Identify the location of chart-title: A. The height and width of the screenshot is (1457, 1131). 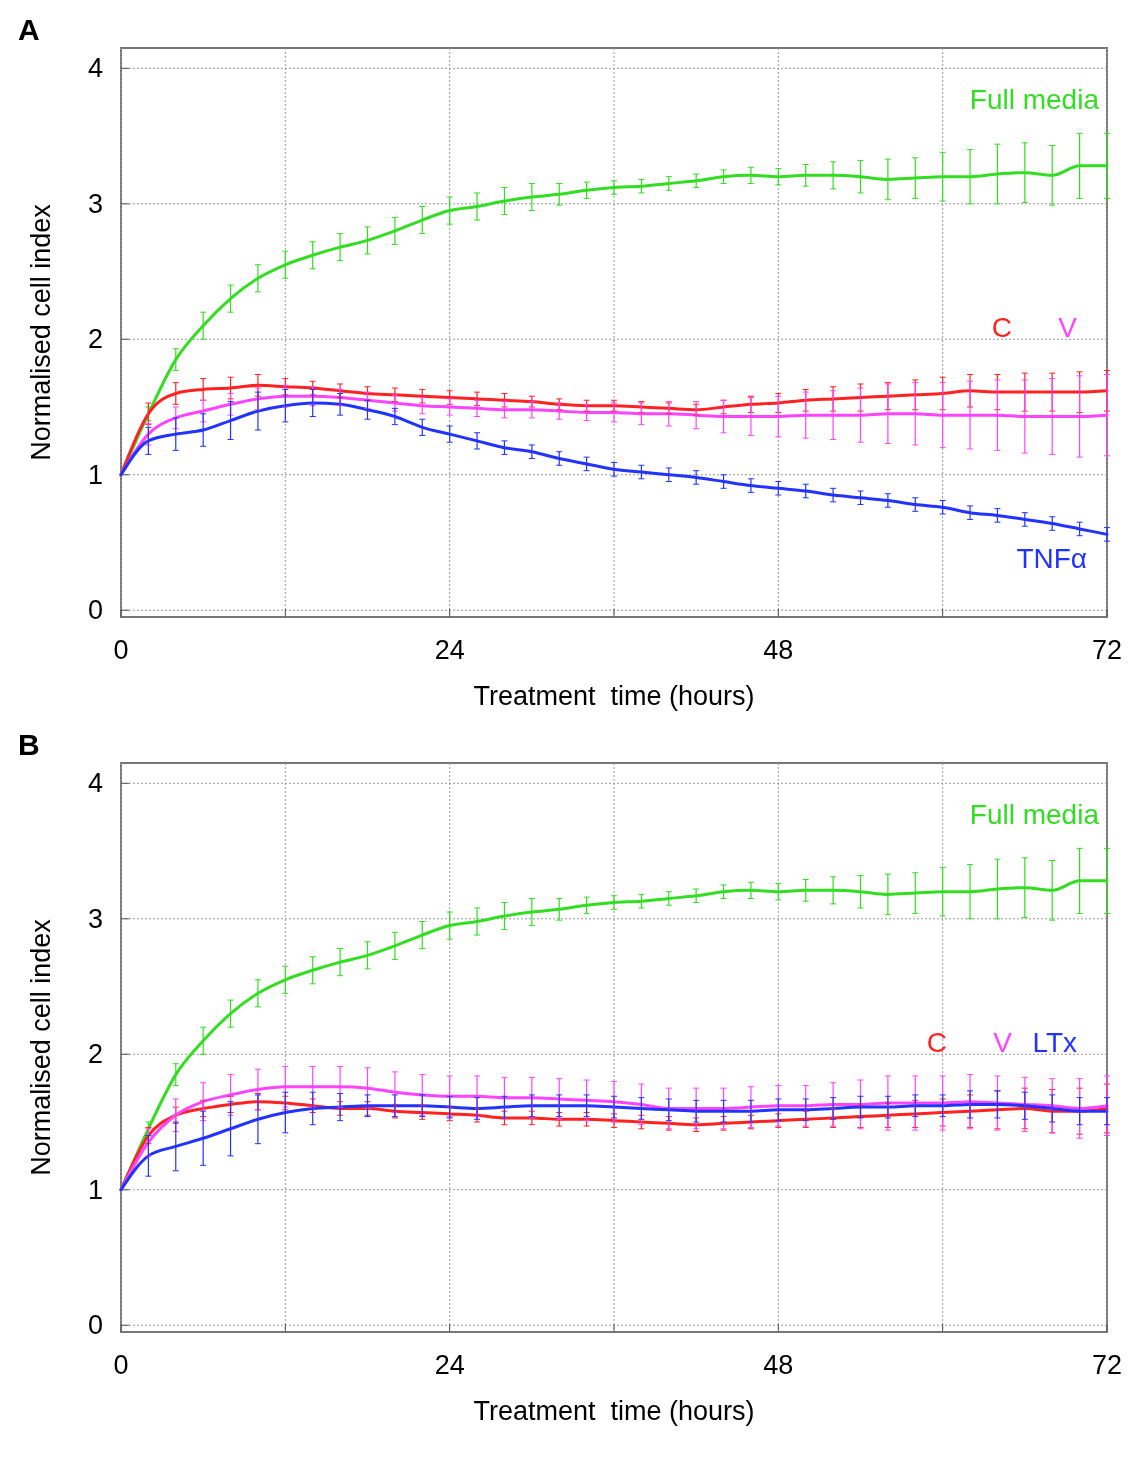
(29, 29).